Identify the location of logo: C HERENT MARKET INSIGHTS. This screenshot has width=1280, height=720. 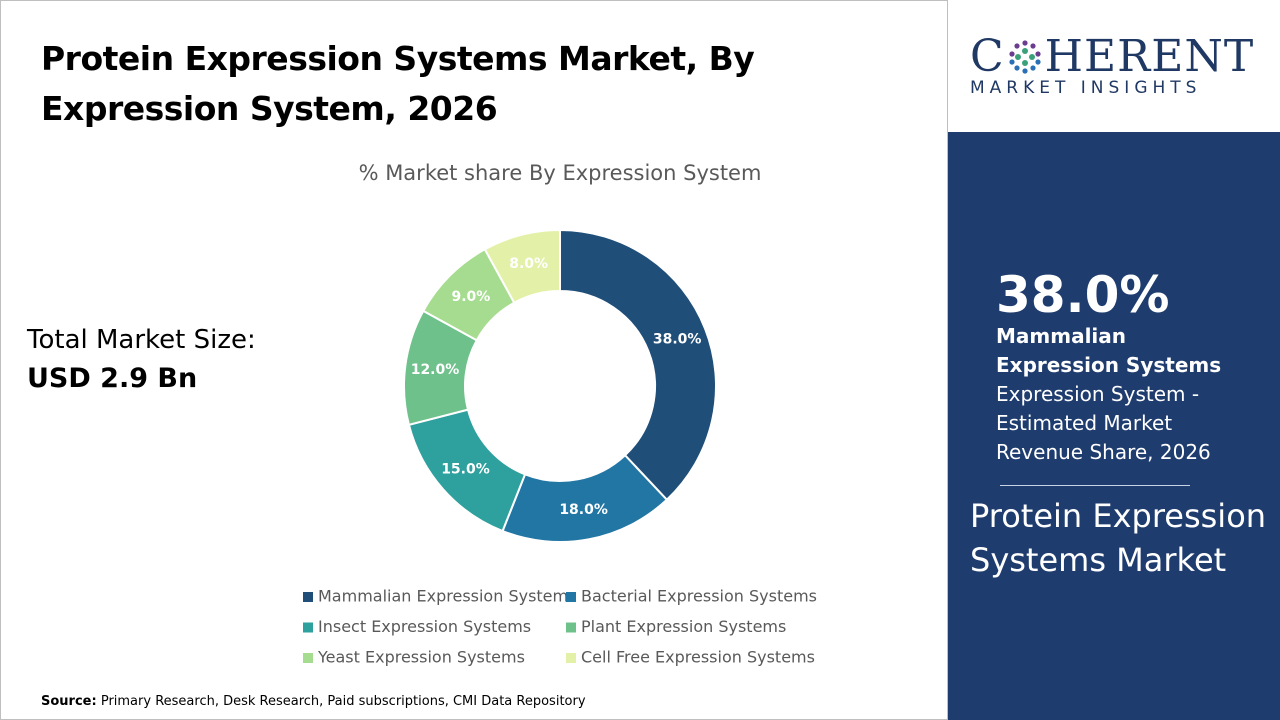
(1114, 66).